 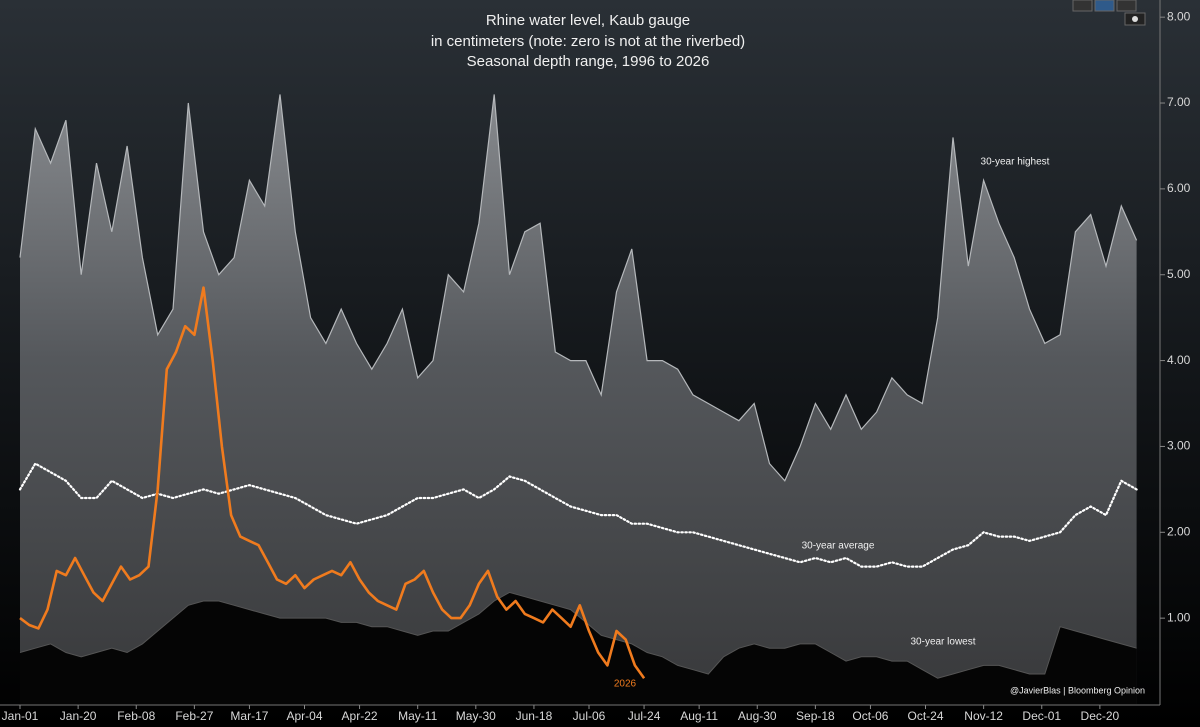 What do you see at coordinates (625, 684) in the screenshot?
I see `series-label: 2026` at bounding box center [625, 684].